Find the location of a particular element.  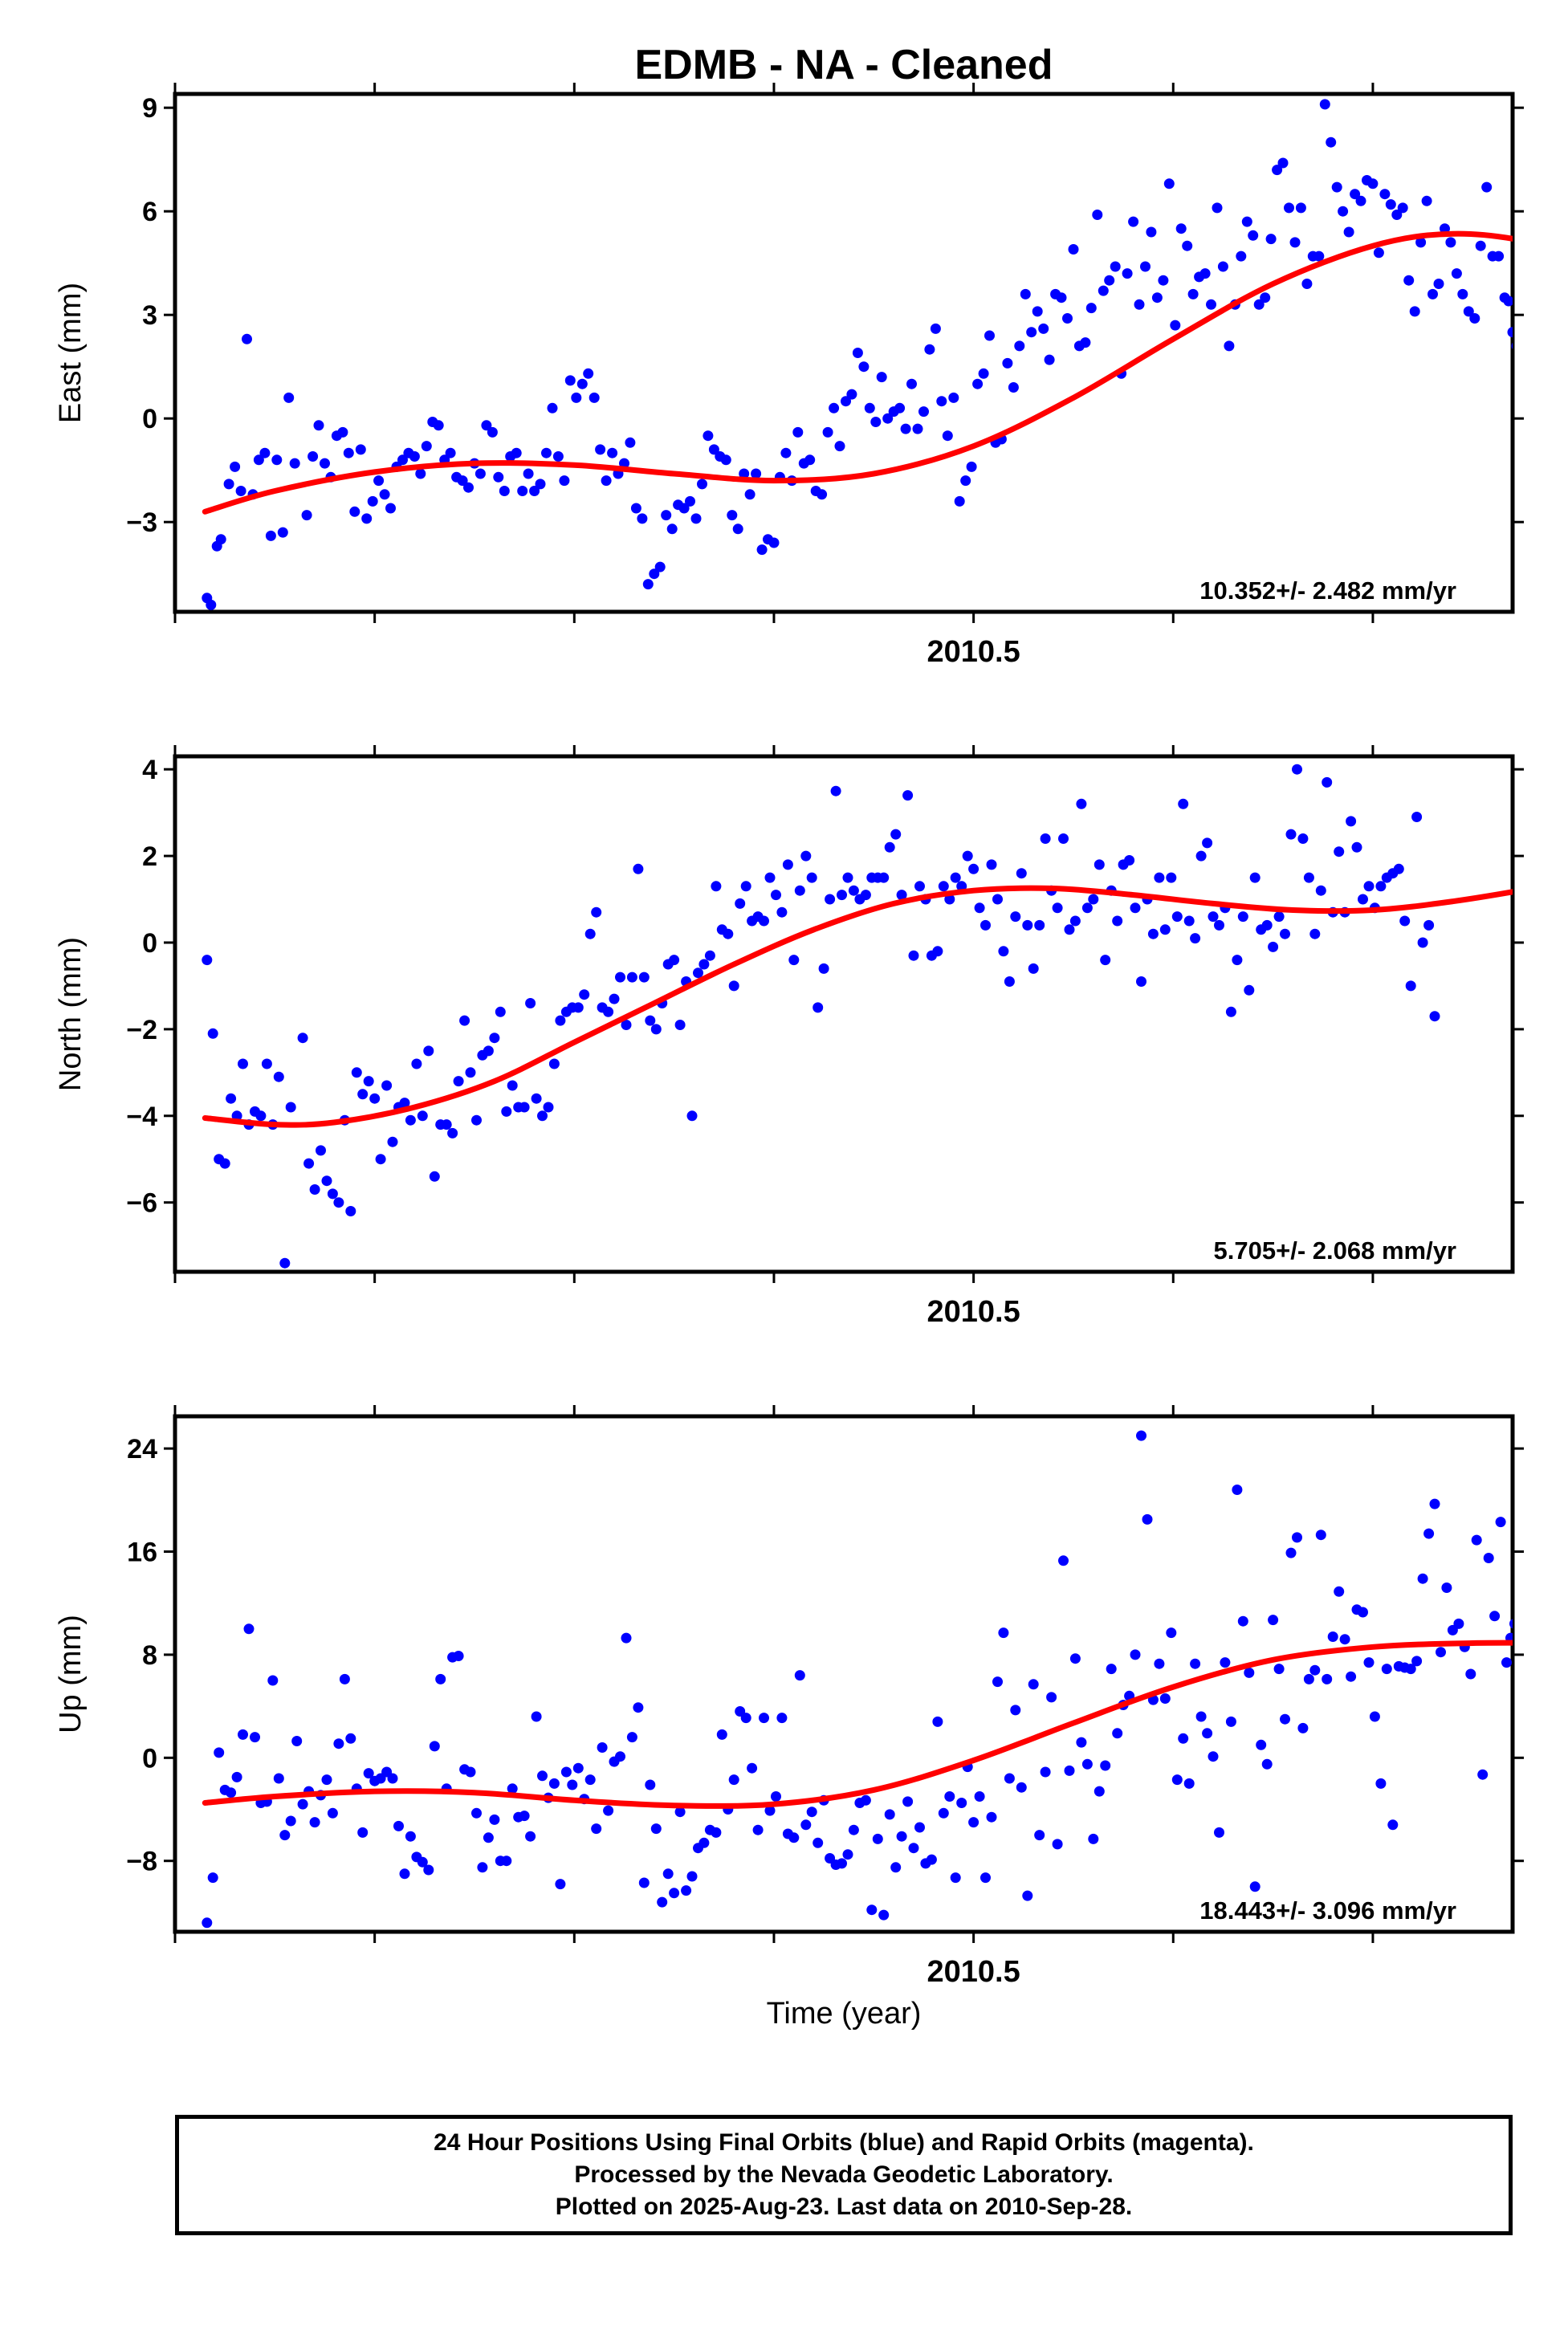

east-y-tick-label: 3 is located at coordinates (149, 315).